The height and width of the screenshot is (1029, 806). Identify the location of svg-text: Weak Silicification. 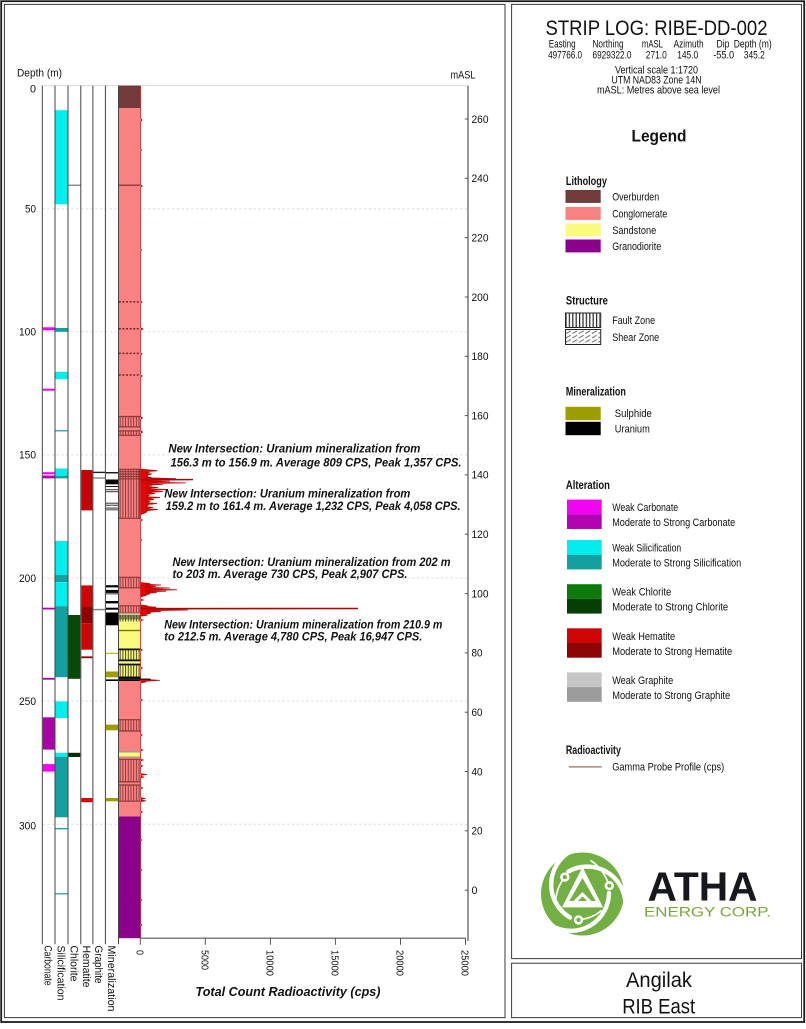
(646, 549).